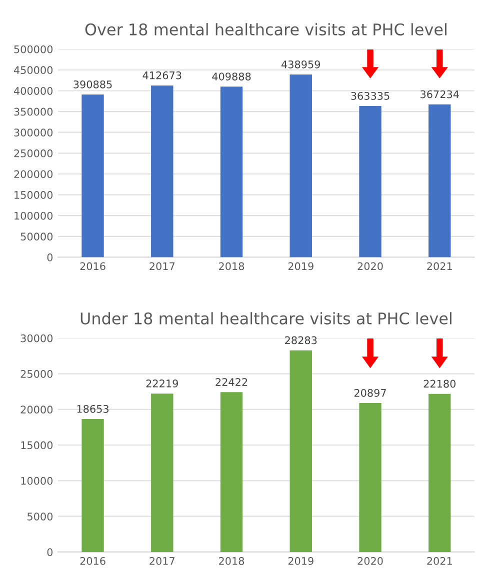 The height and width of the screenshot is (578, 484). I want to click on y-tick-label: 300000, so click(33, 132).